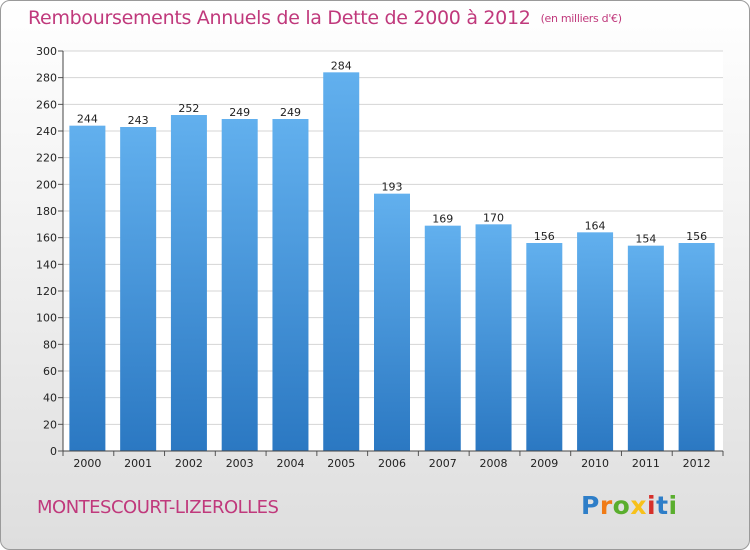 This screenshot has height=550, width=750. I want to click on bar-2001, so click(138, 289).